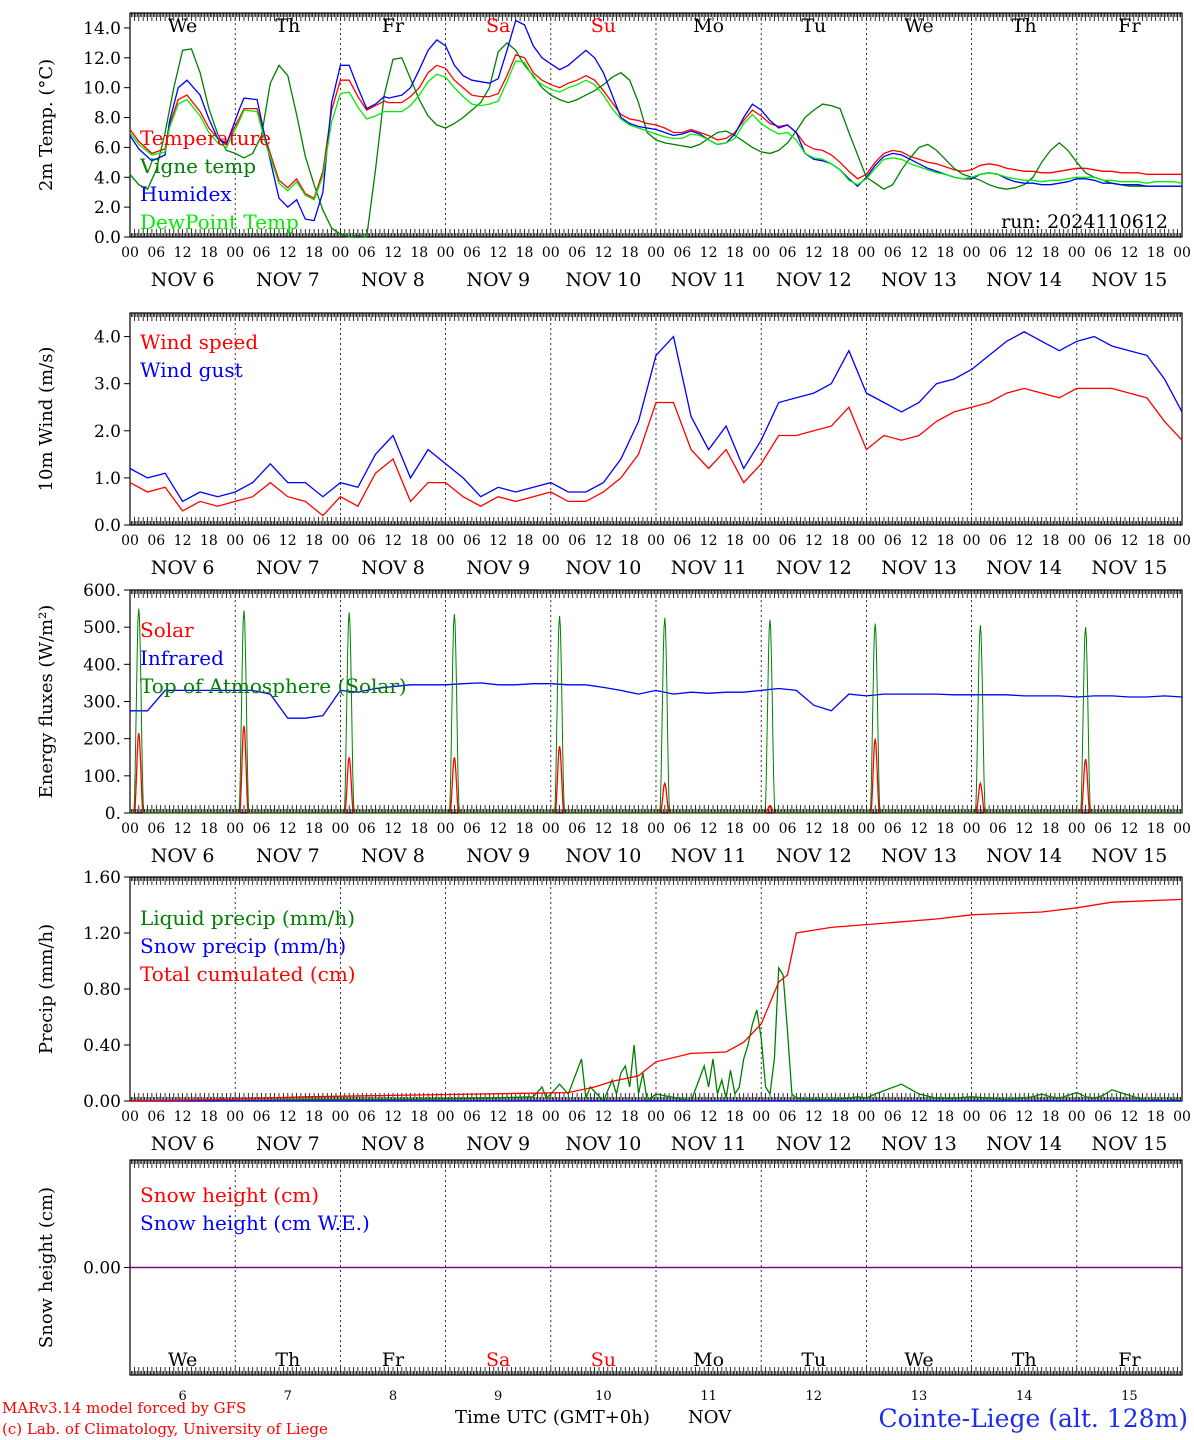 This screenshot has height=1440, width=1194. I want to click on y-tick-label: 14.0, so click(102, 29).